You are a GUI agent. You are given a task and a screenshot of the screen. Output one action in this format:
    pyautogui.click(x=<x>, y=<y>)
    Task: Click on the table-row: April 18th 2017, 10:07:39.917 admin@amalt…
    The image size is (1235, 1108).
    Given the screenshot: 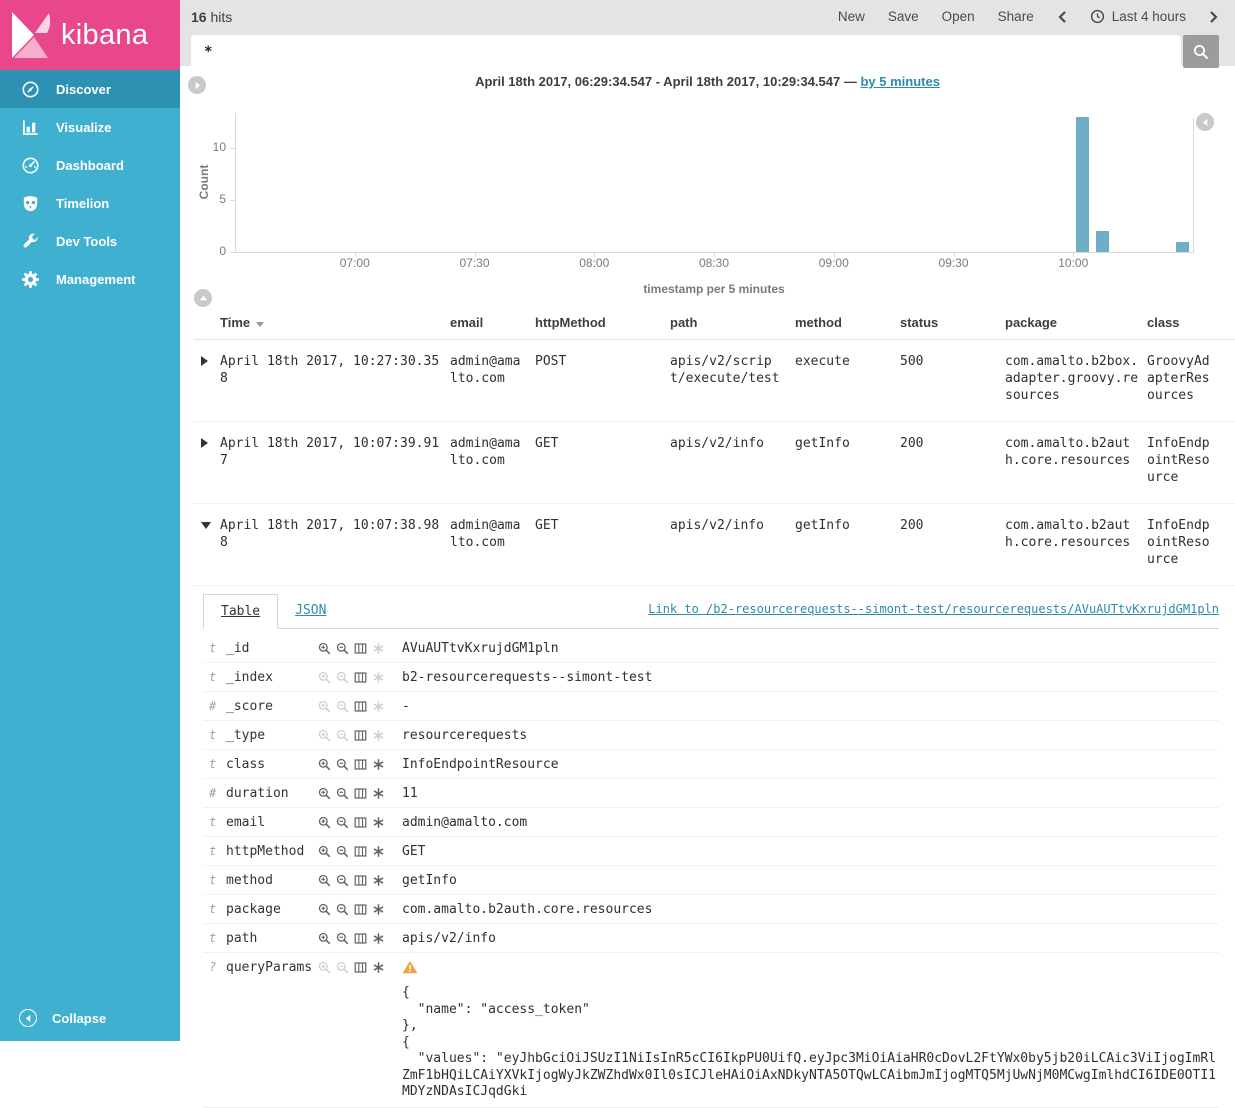 What is the action you would take?
    pyautogui.click(x=714, y=463)
    